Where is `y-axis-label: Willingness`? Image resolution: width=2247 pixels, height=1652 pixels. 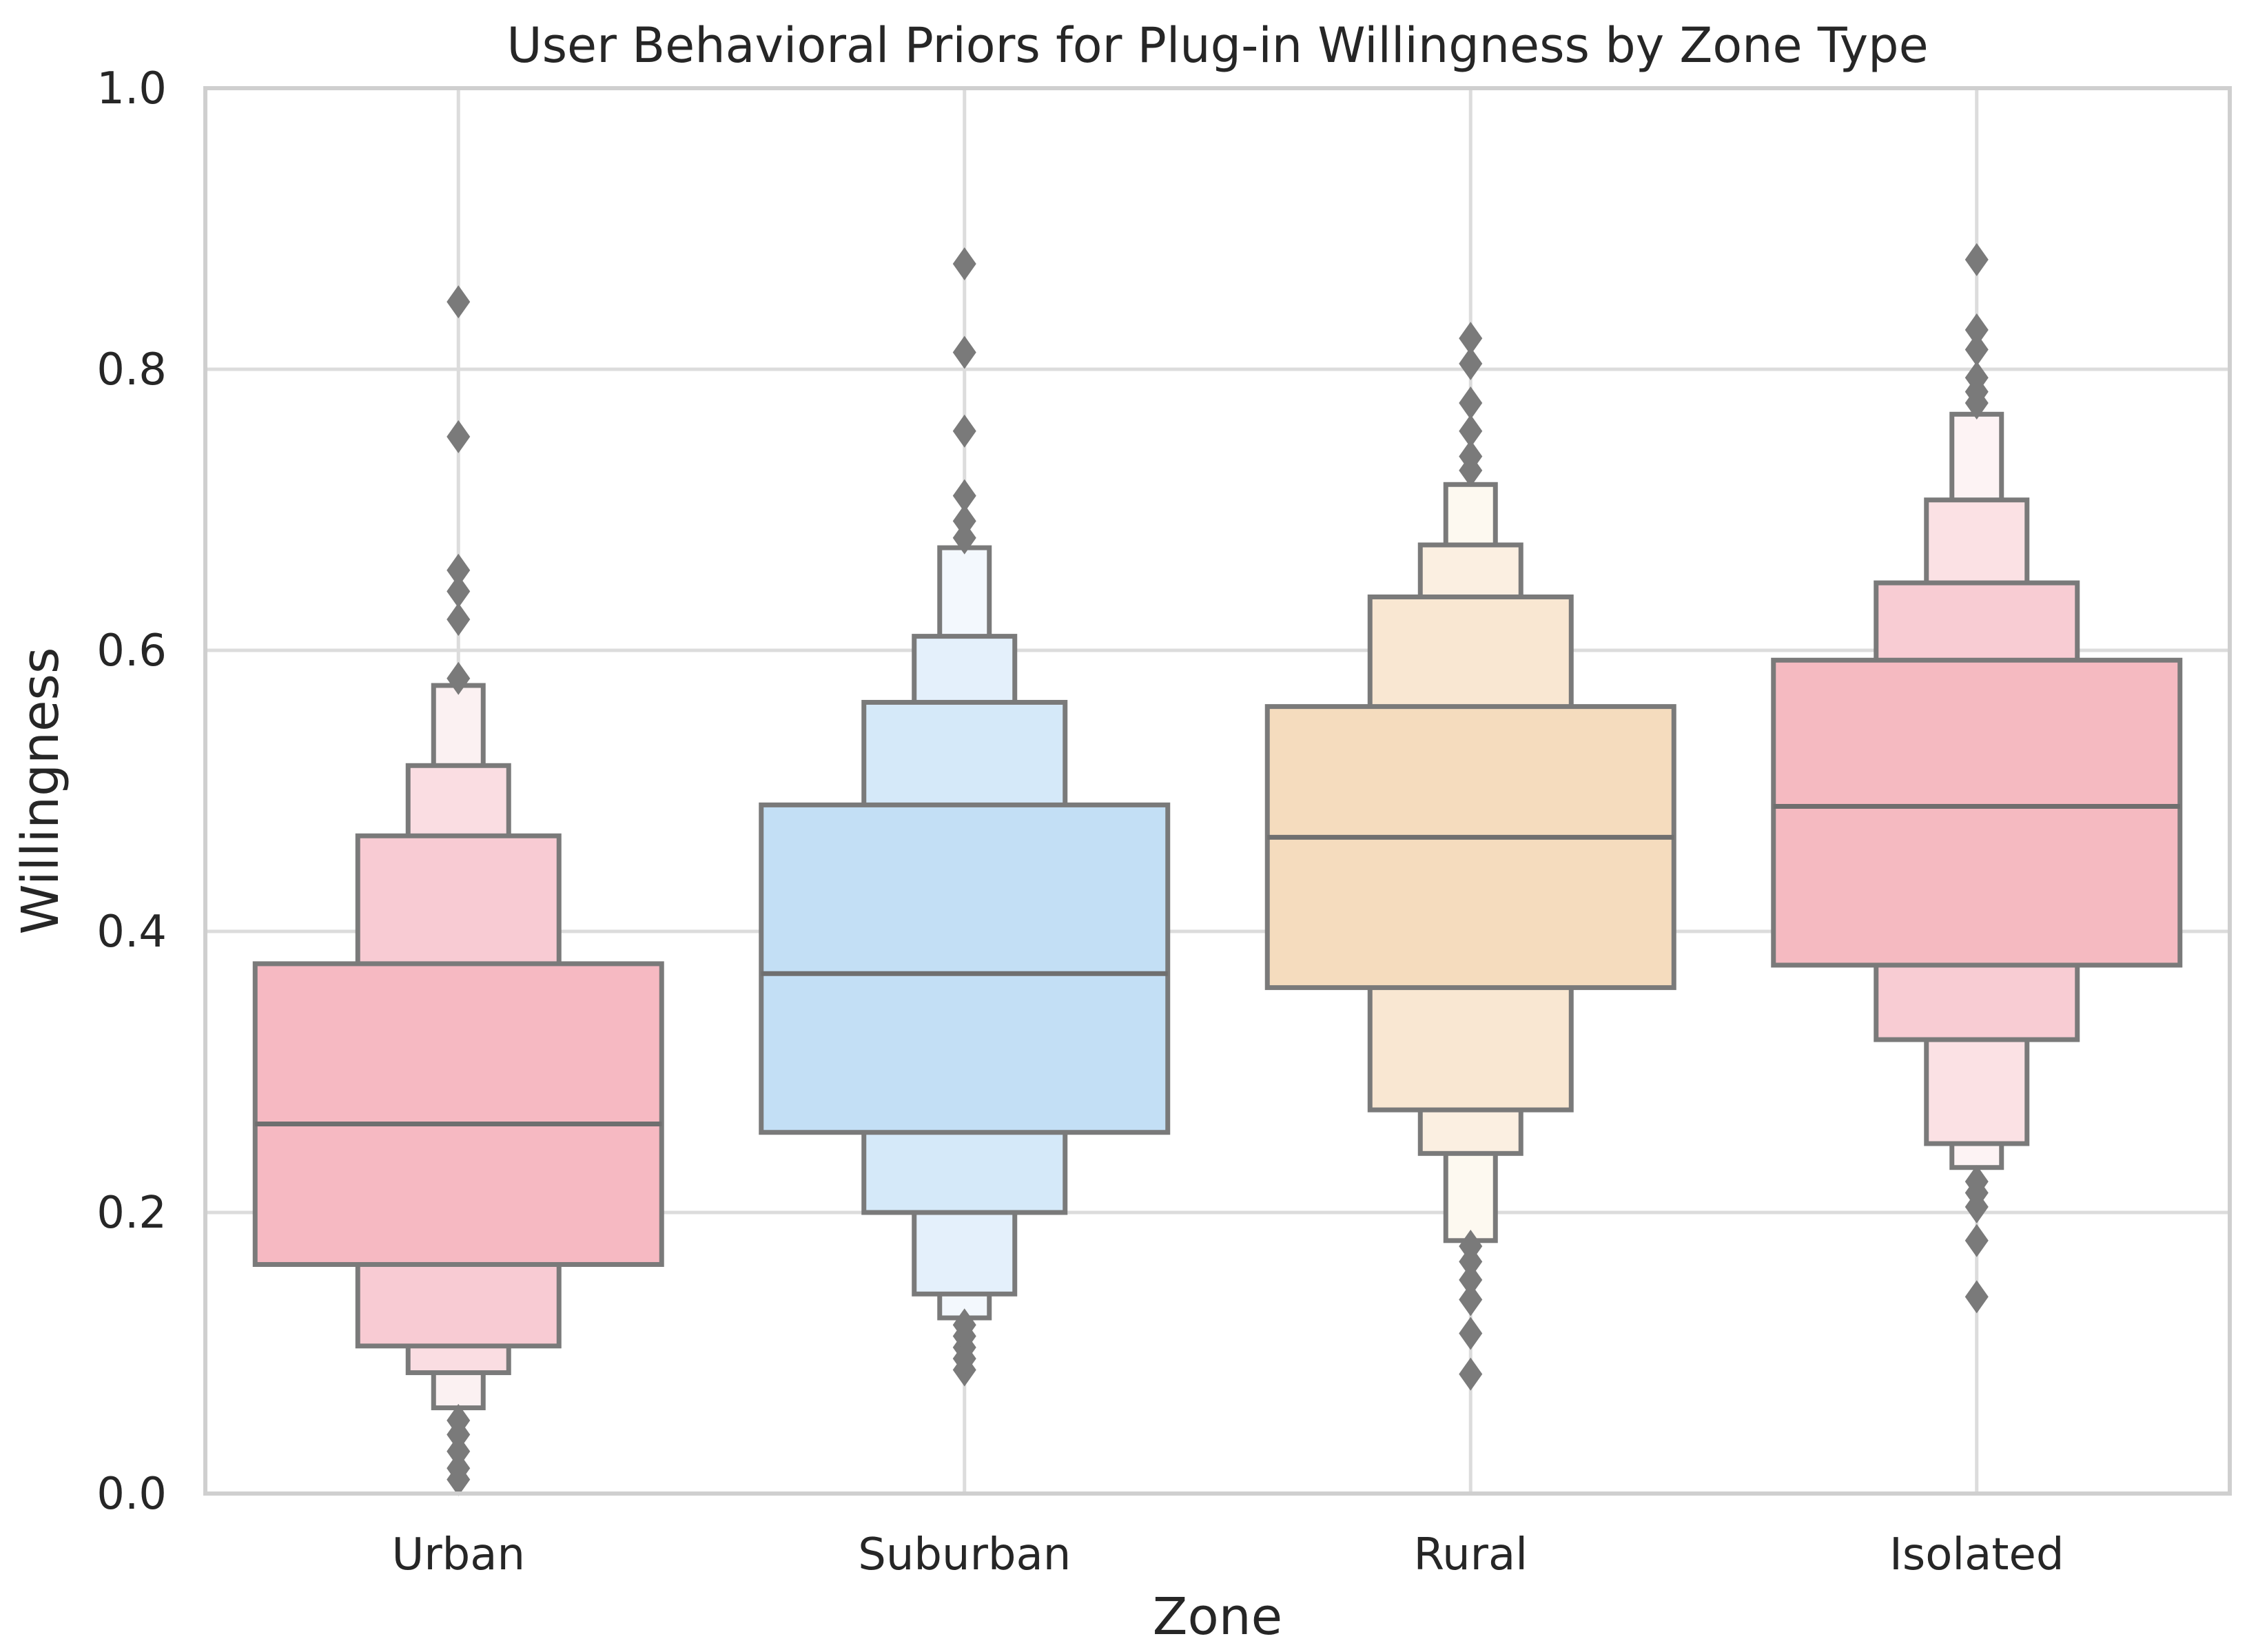 y-axis-label: Willingness is located at coordinates (41, 790).